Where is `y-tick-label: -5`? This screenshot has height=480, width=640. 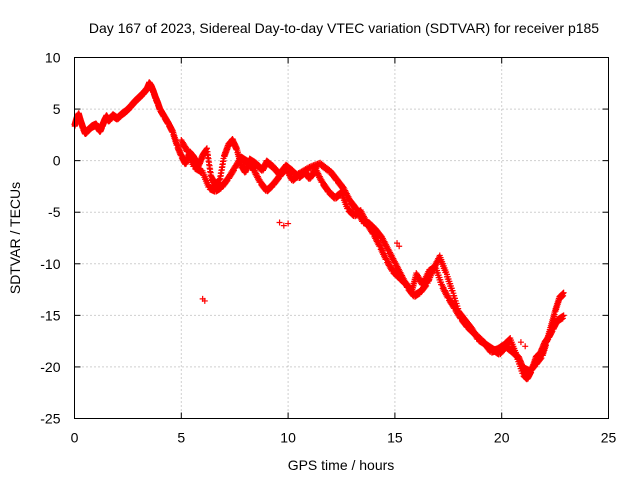 y-tick-label: -5 is located at coordinates (54, 212).